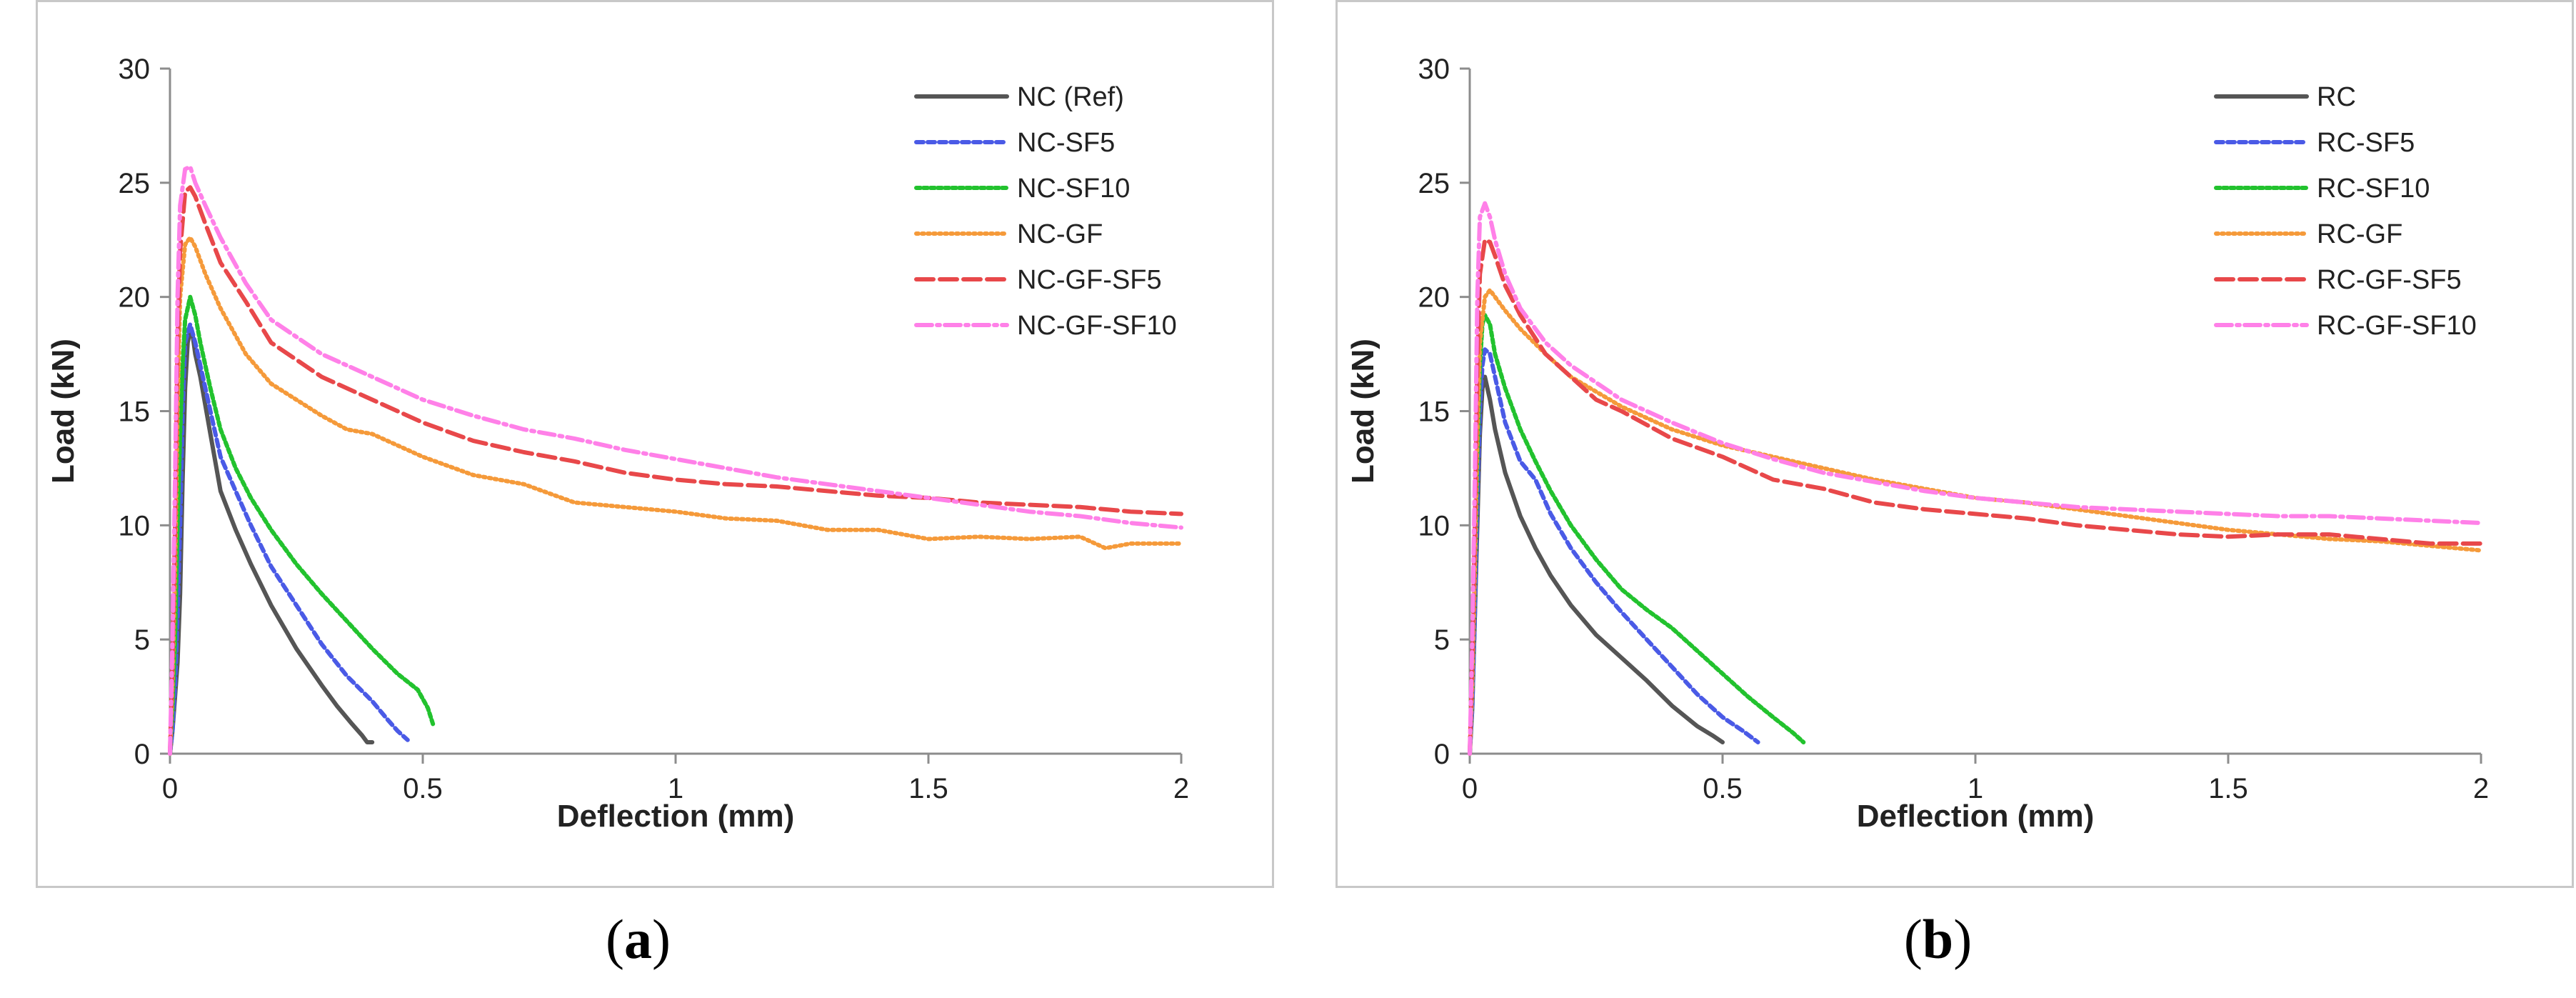 This screenshot has width=2576, height=998. What do you see at coordinates (1066, 143) in the screenshot?
I see `legend-label: NC-SF5` at bounding box center [1066, 143].